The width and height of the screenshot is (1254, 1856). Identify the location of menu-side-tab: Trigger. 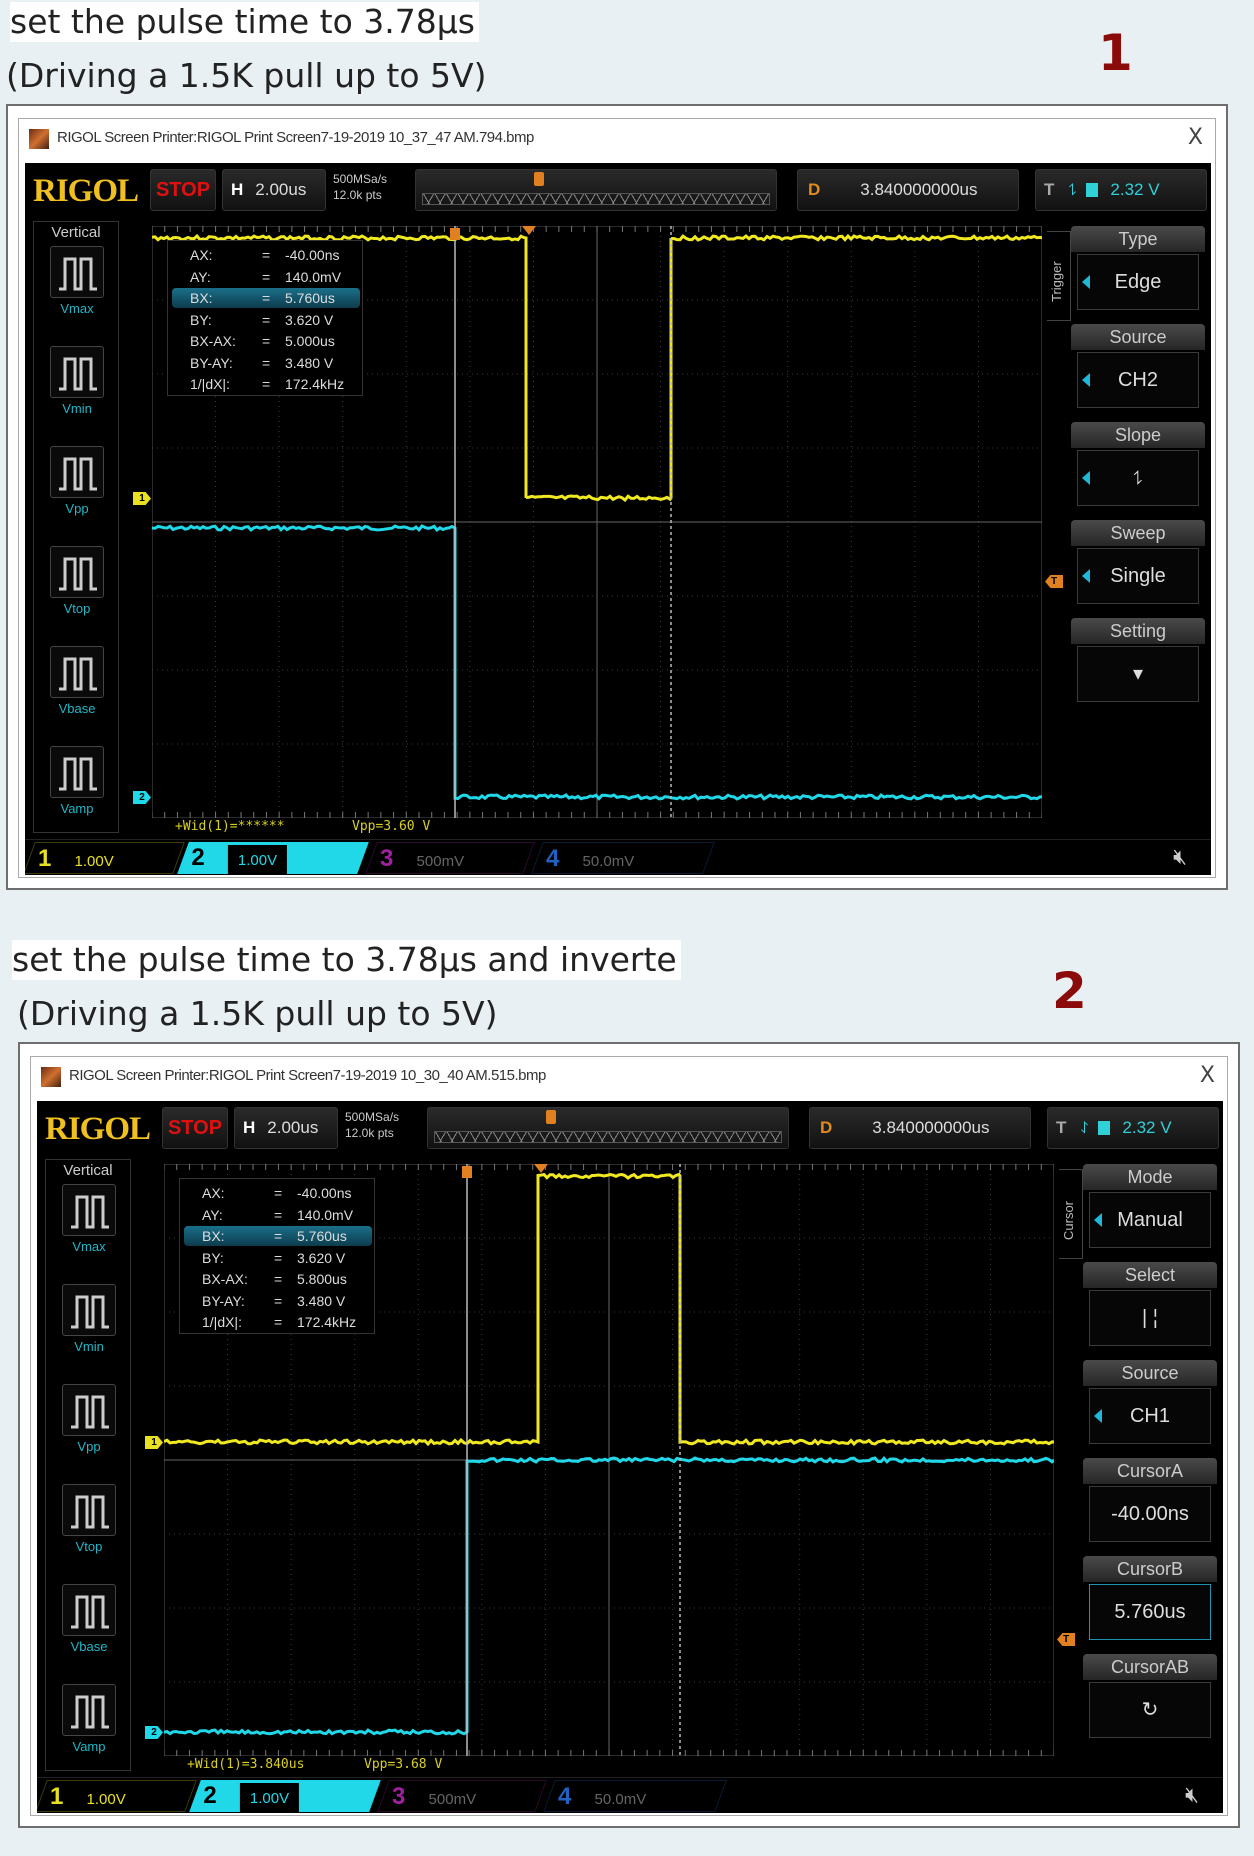
(1059, 276).